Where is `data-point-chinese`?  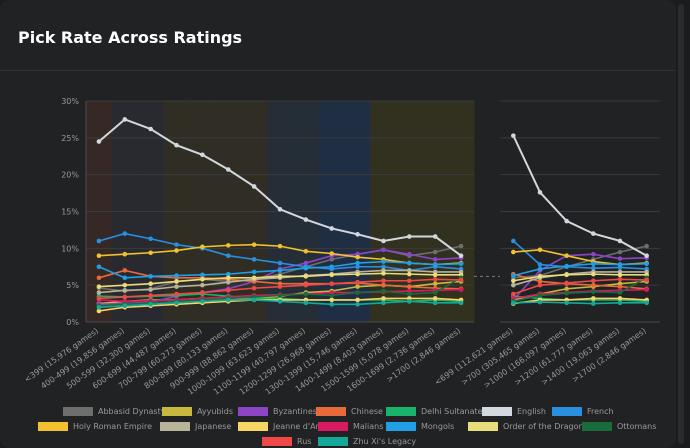 data-point-chinese is located at coordinates (593, 285).